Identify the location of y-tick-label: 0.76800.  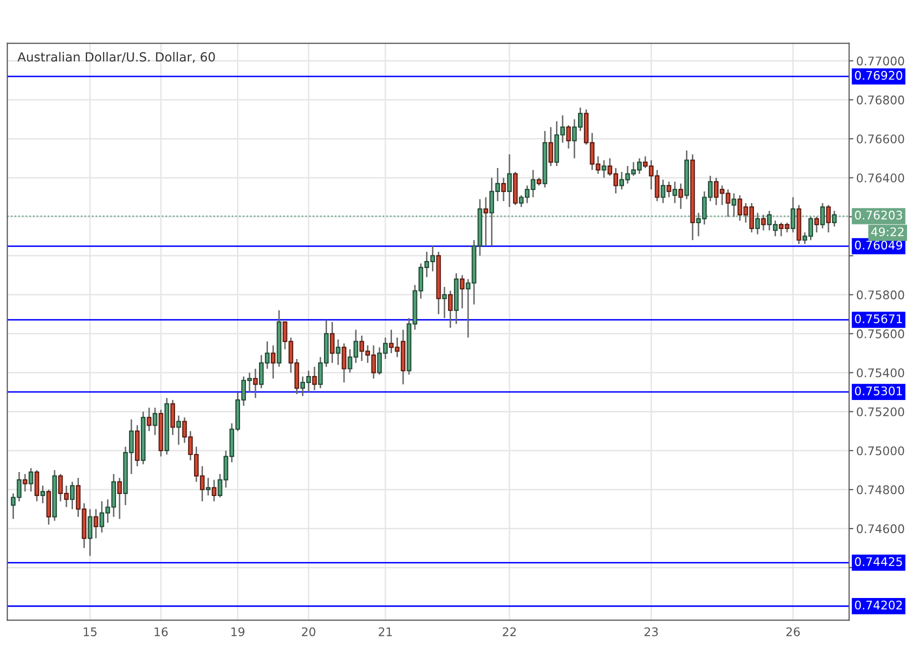
(880, 100).